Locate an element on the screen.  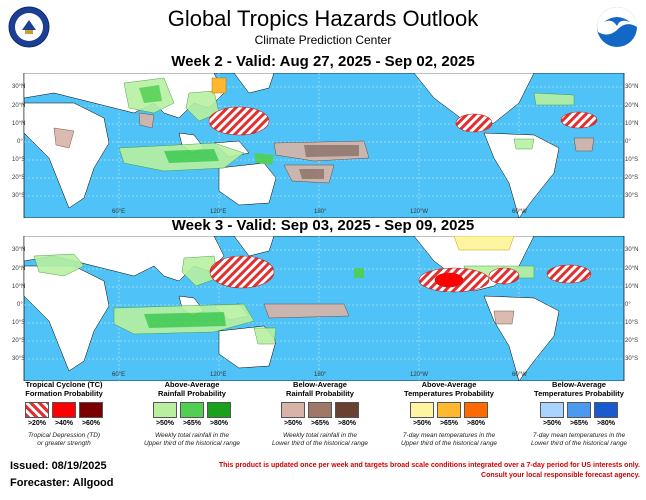
legend-title: Formation Probability is located at coordinates (64, 393).